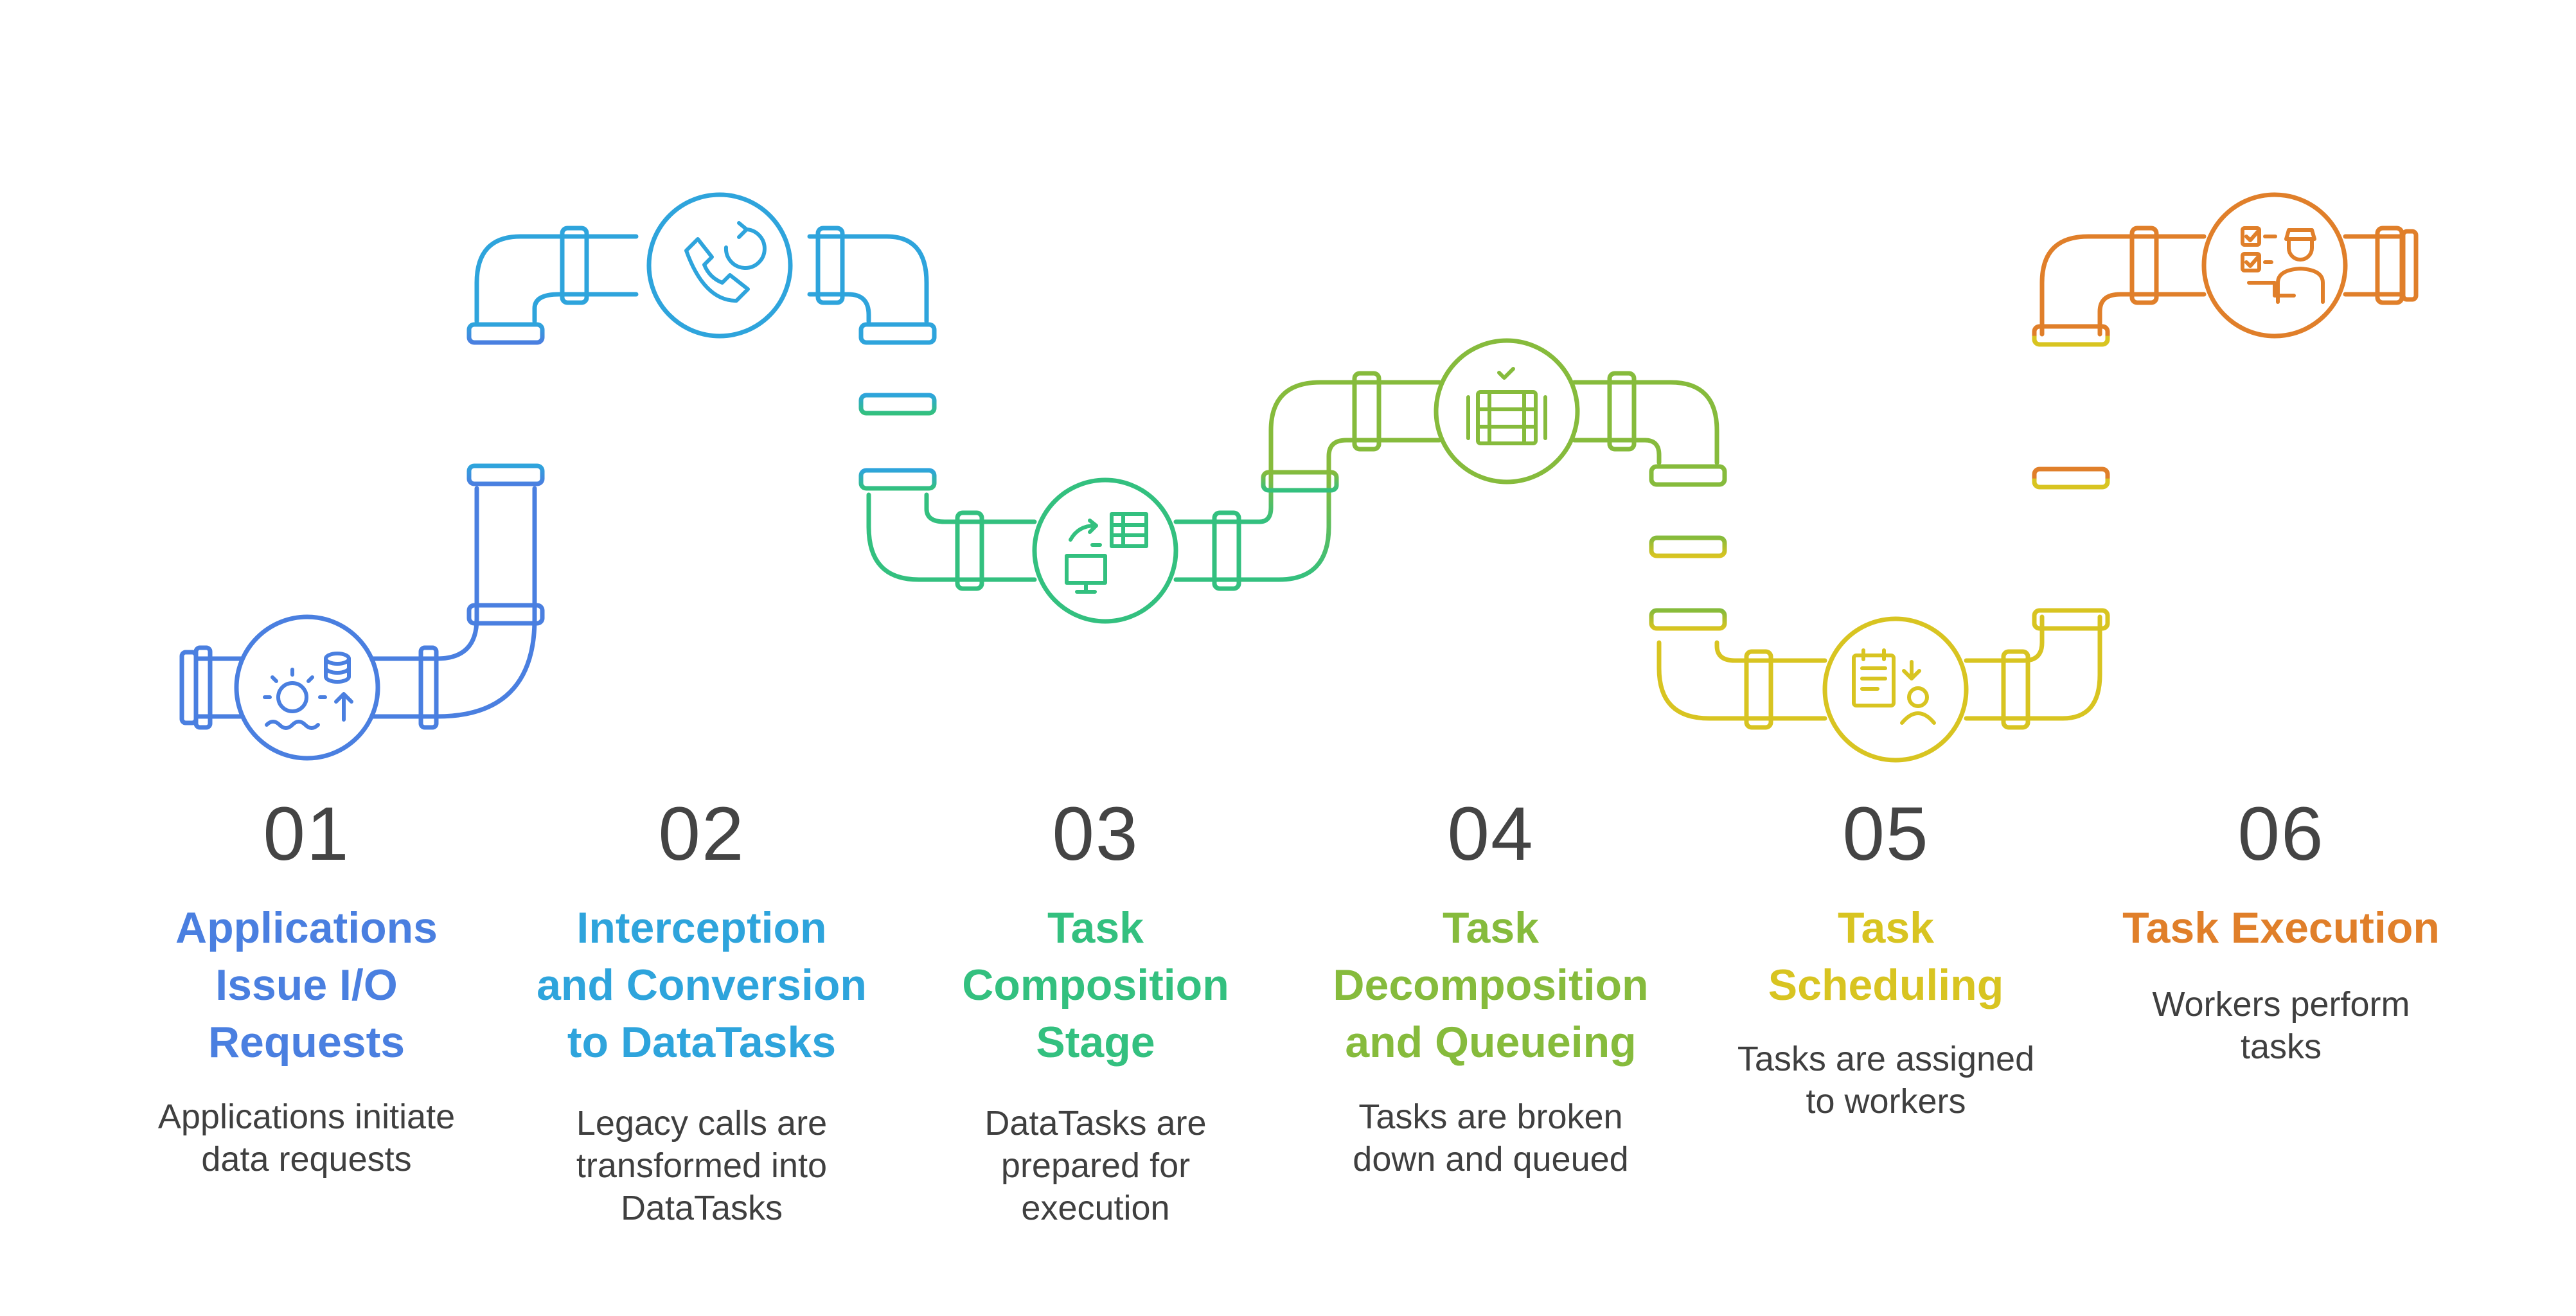  I want to click on stage-description: Workers perform tasks, so click(2281, 1025).